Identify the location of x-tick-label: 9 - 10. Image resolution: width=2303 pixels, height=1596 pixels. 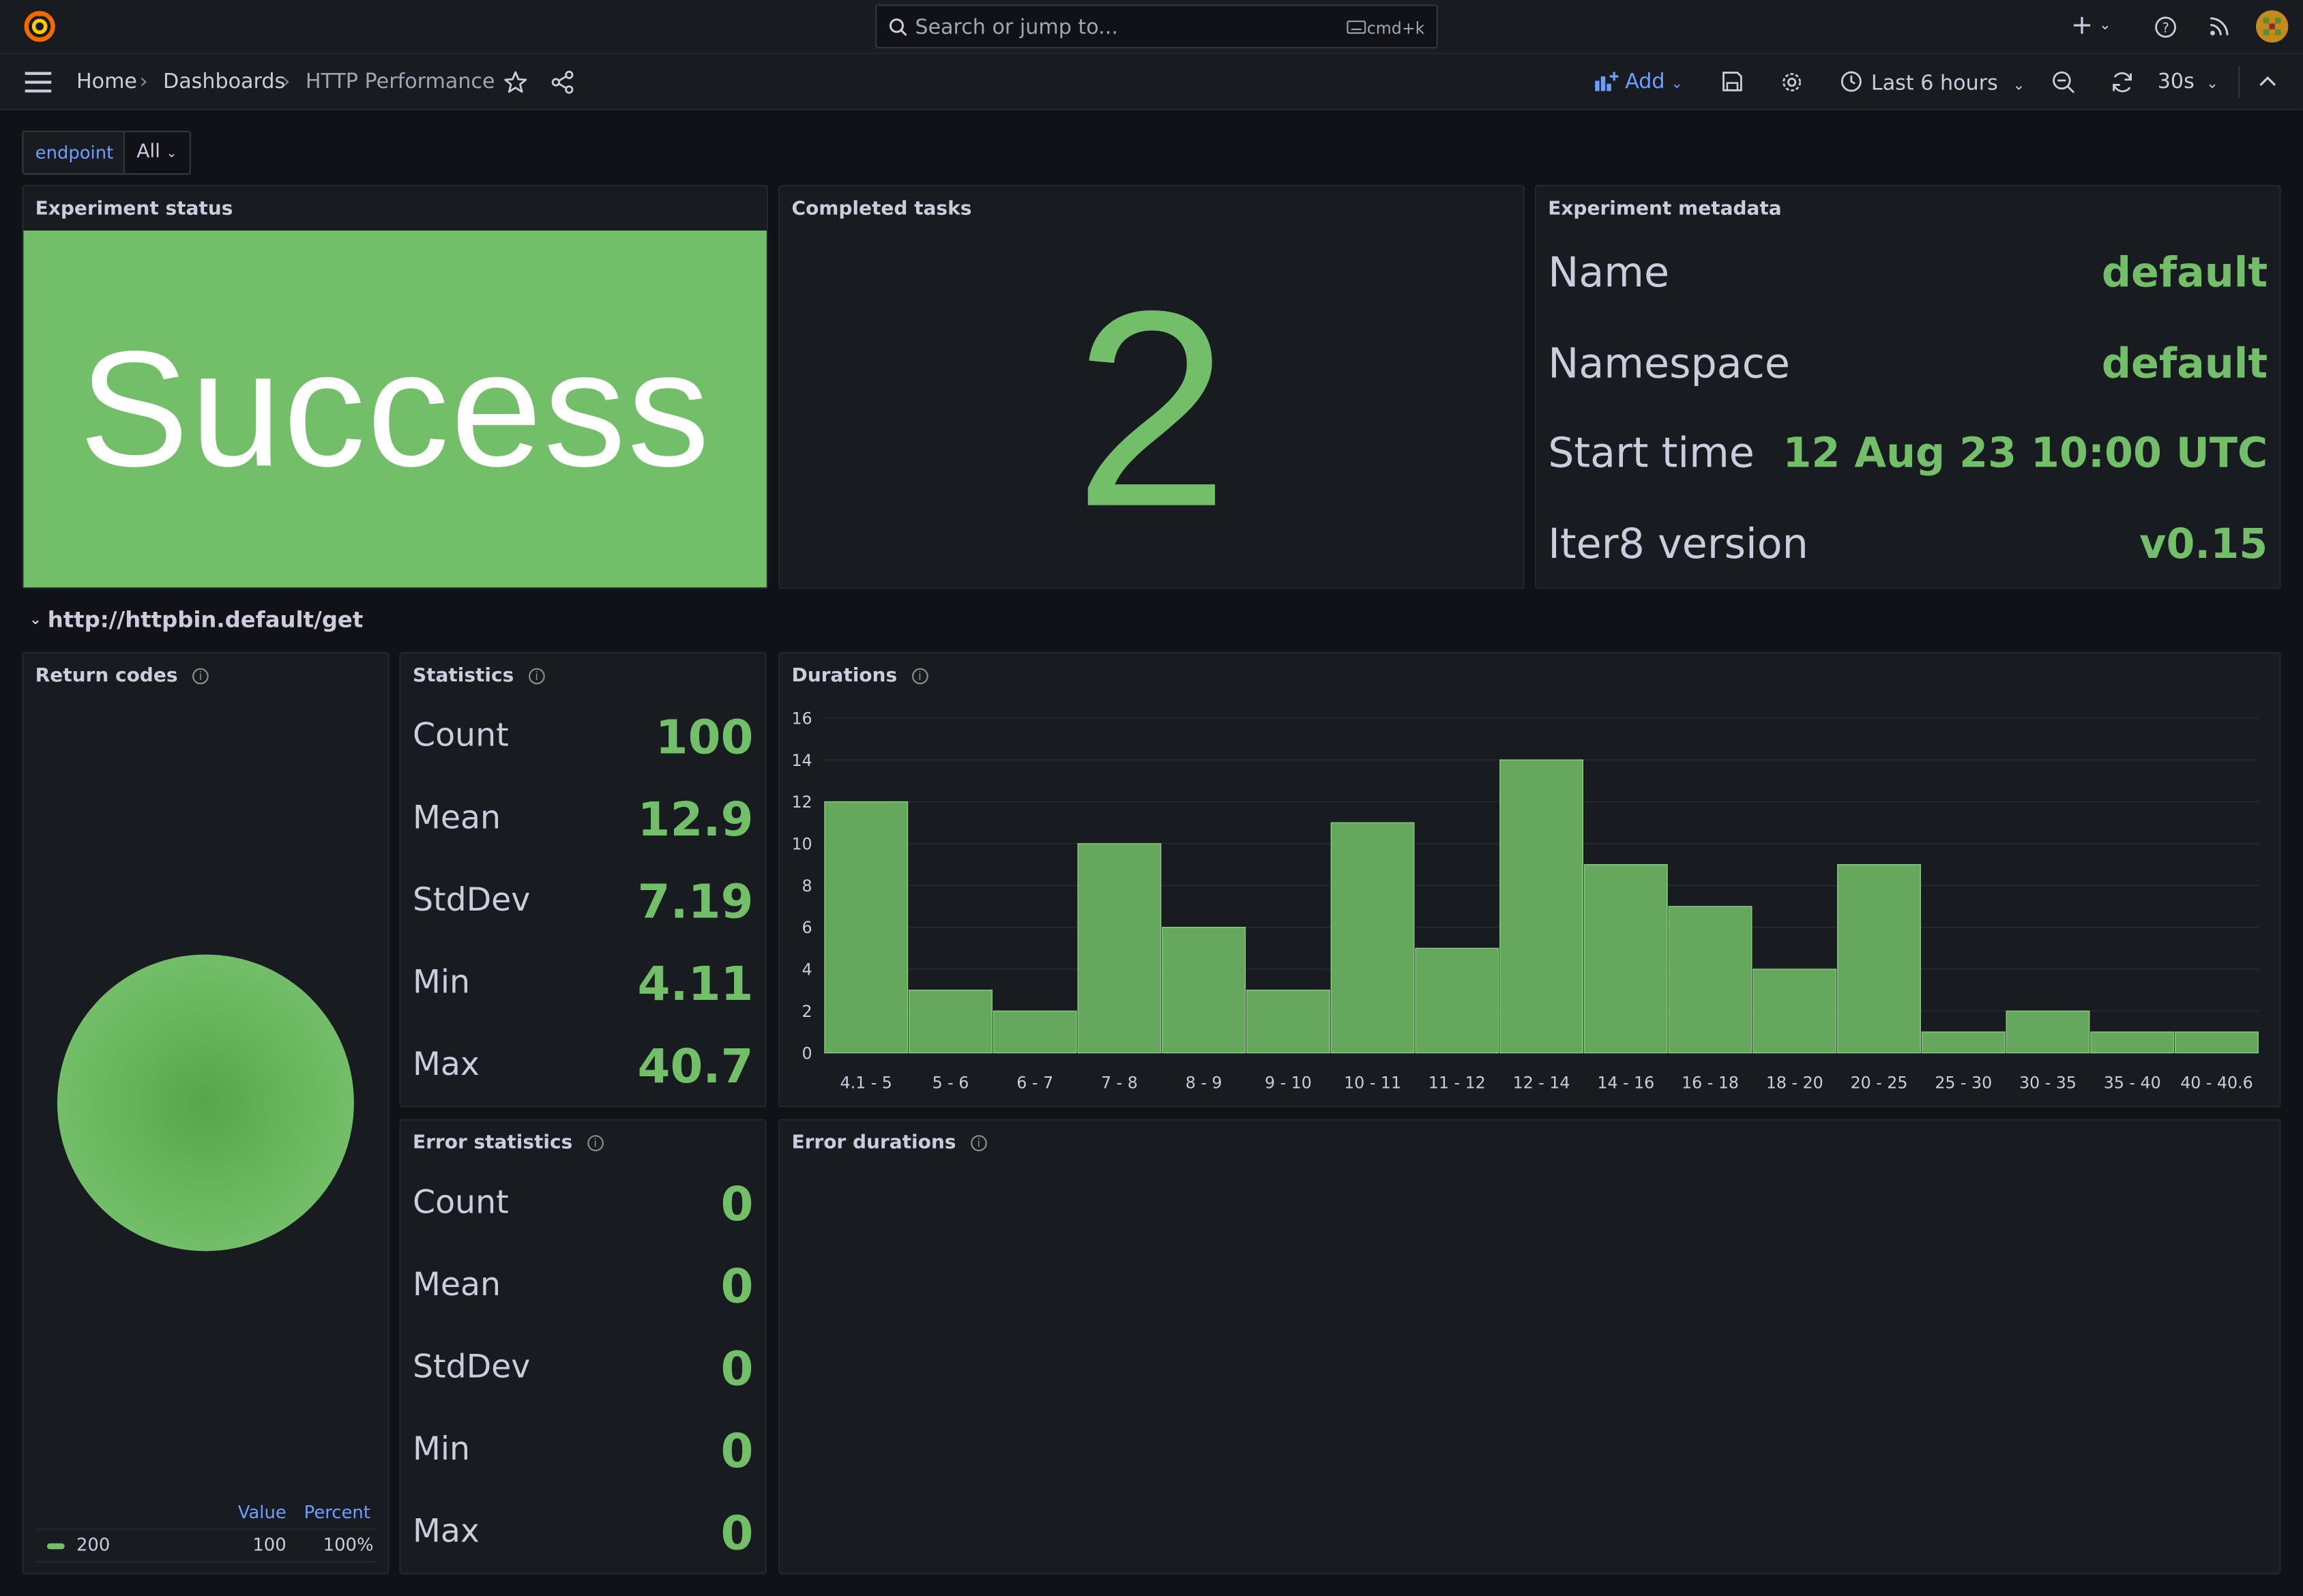
(1289, 1082).